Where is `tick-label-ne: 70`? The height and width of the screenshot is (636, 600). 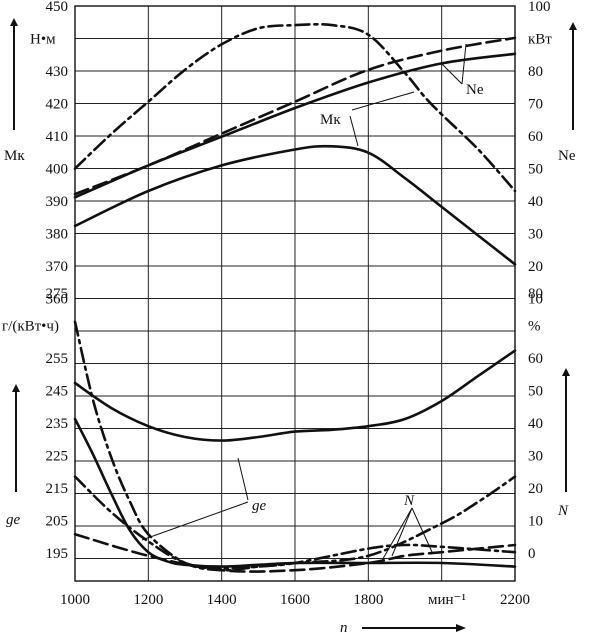
tick-label-ne: 70 is located at coordinates (535, 105).